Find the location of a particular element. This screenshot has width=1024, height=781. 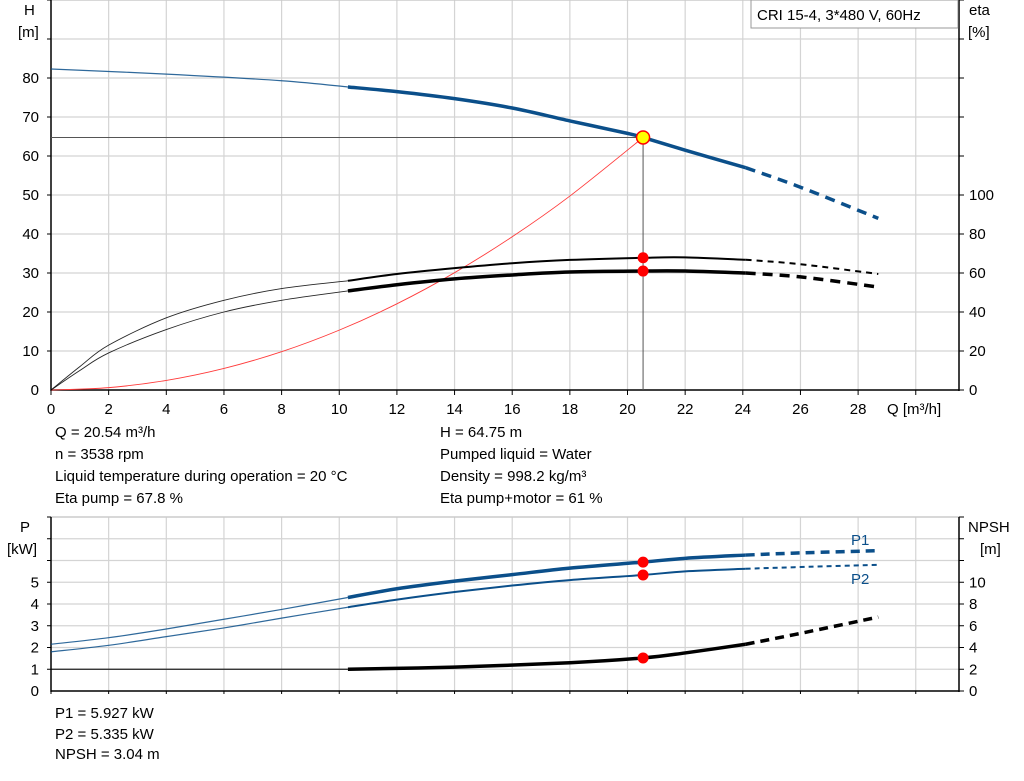

y-tick-label-right: 20 is located at coordinates (977, 351).